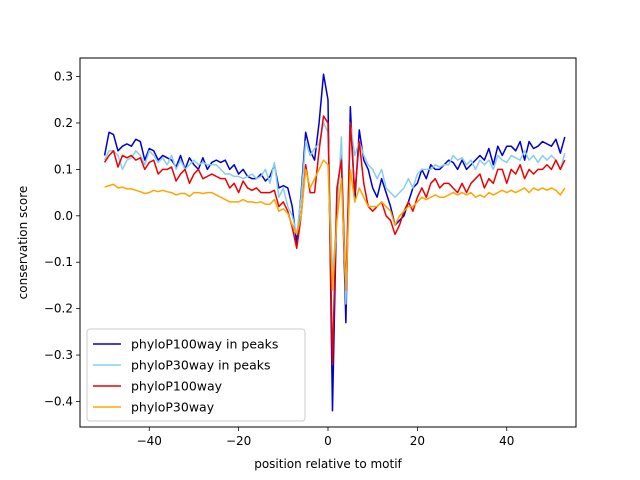 The image size is (640, 480). I want to click on y-tick-label: 0.2, so click(63, 123).